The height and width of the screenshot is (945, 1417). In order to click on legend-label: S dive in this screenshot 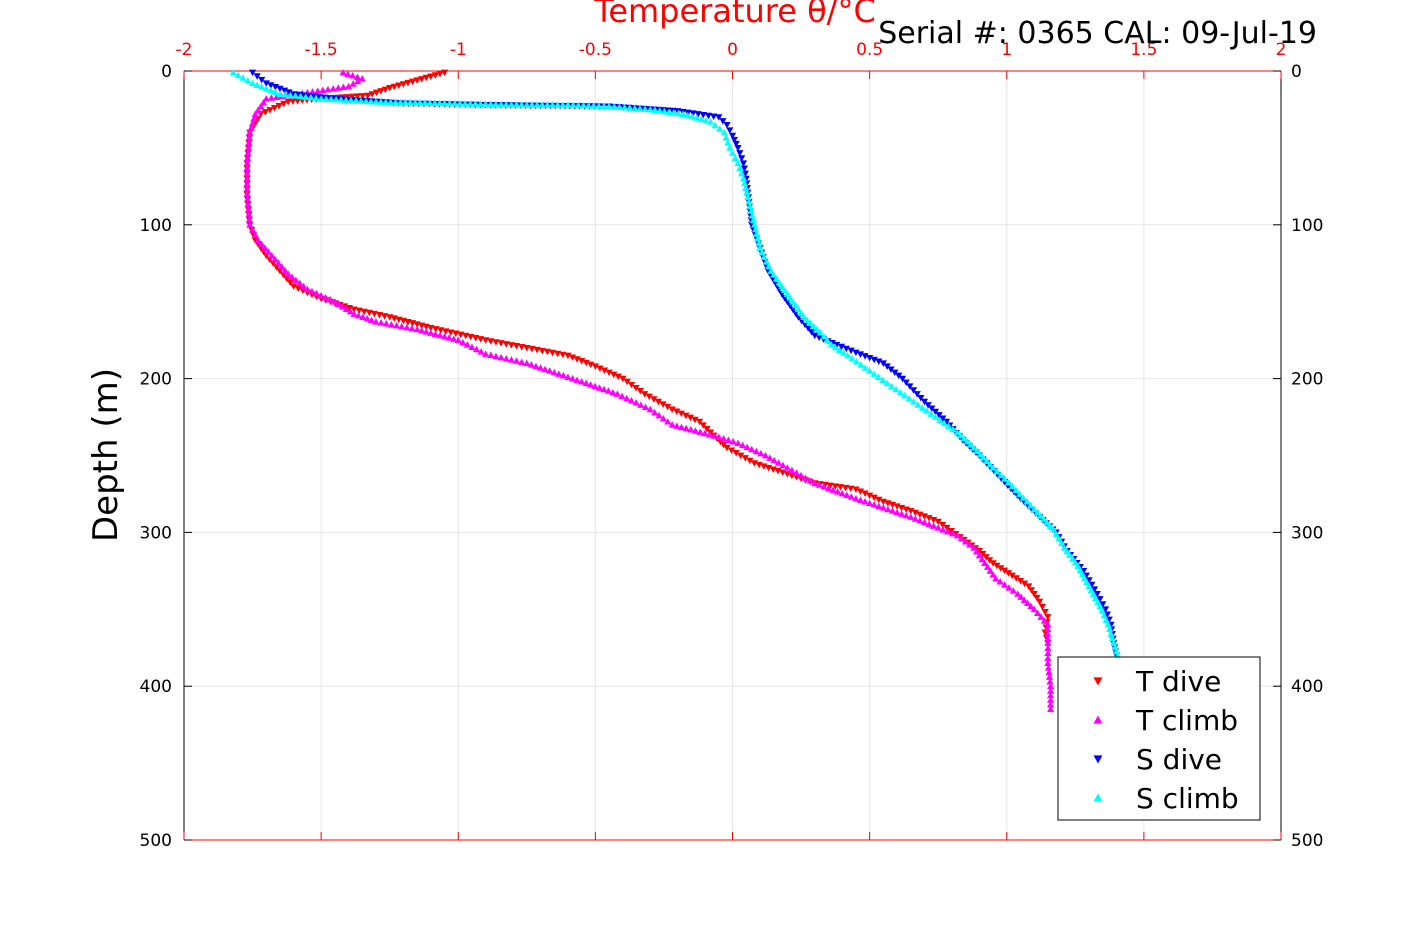, I will do `click(1179, 759)`.